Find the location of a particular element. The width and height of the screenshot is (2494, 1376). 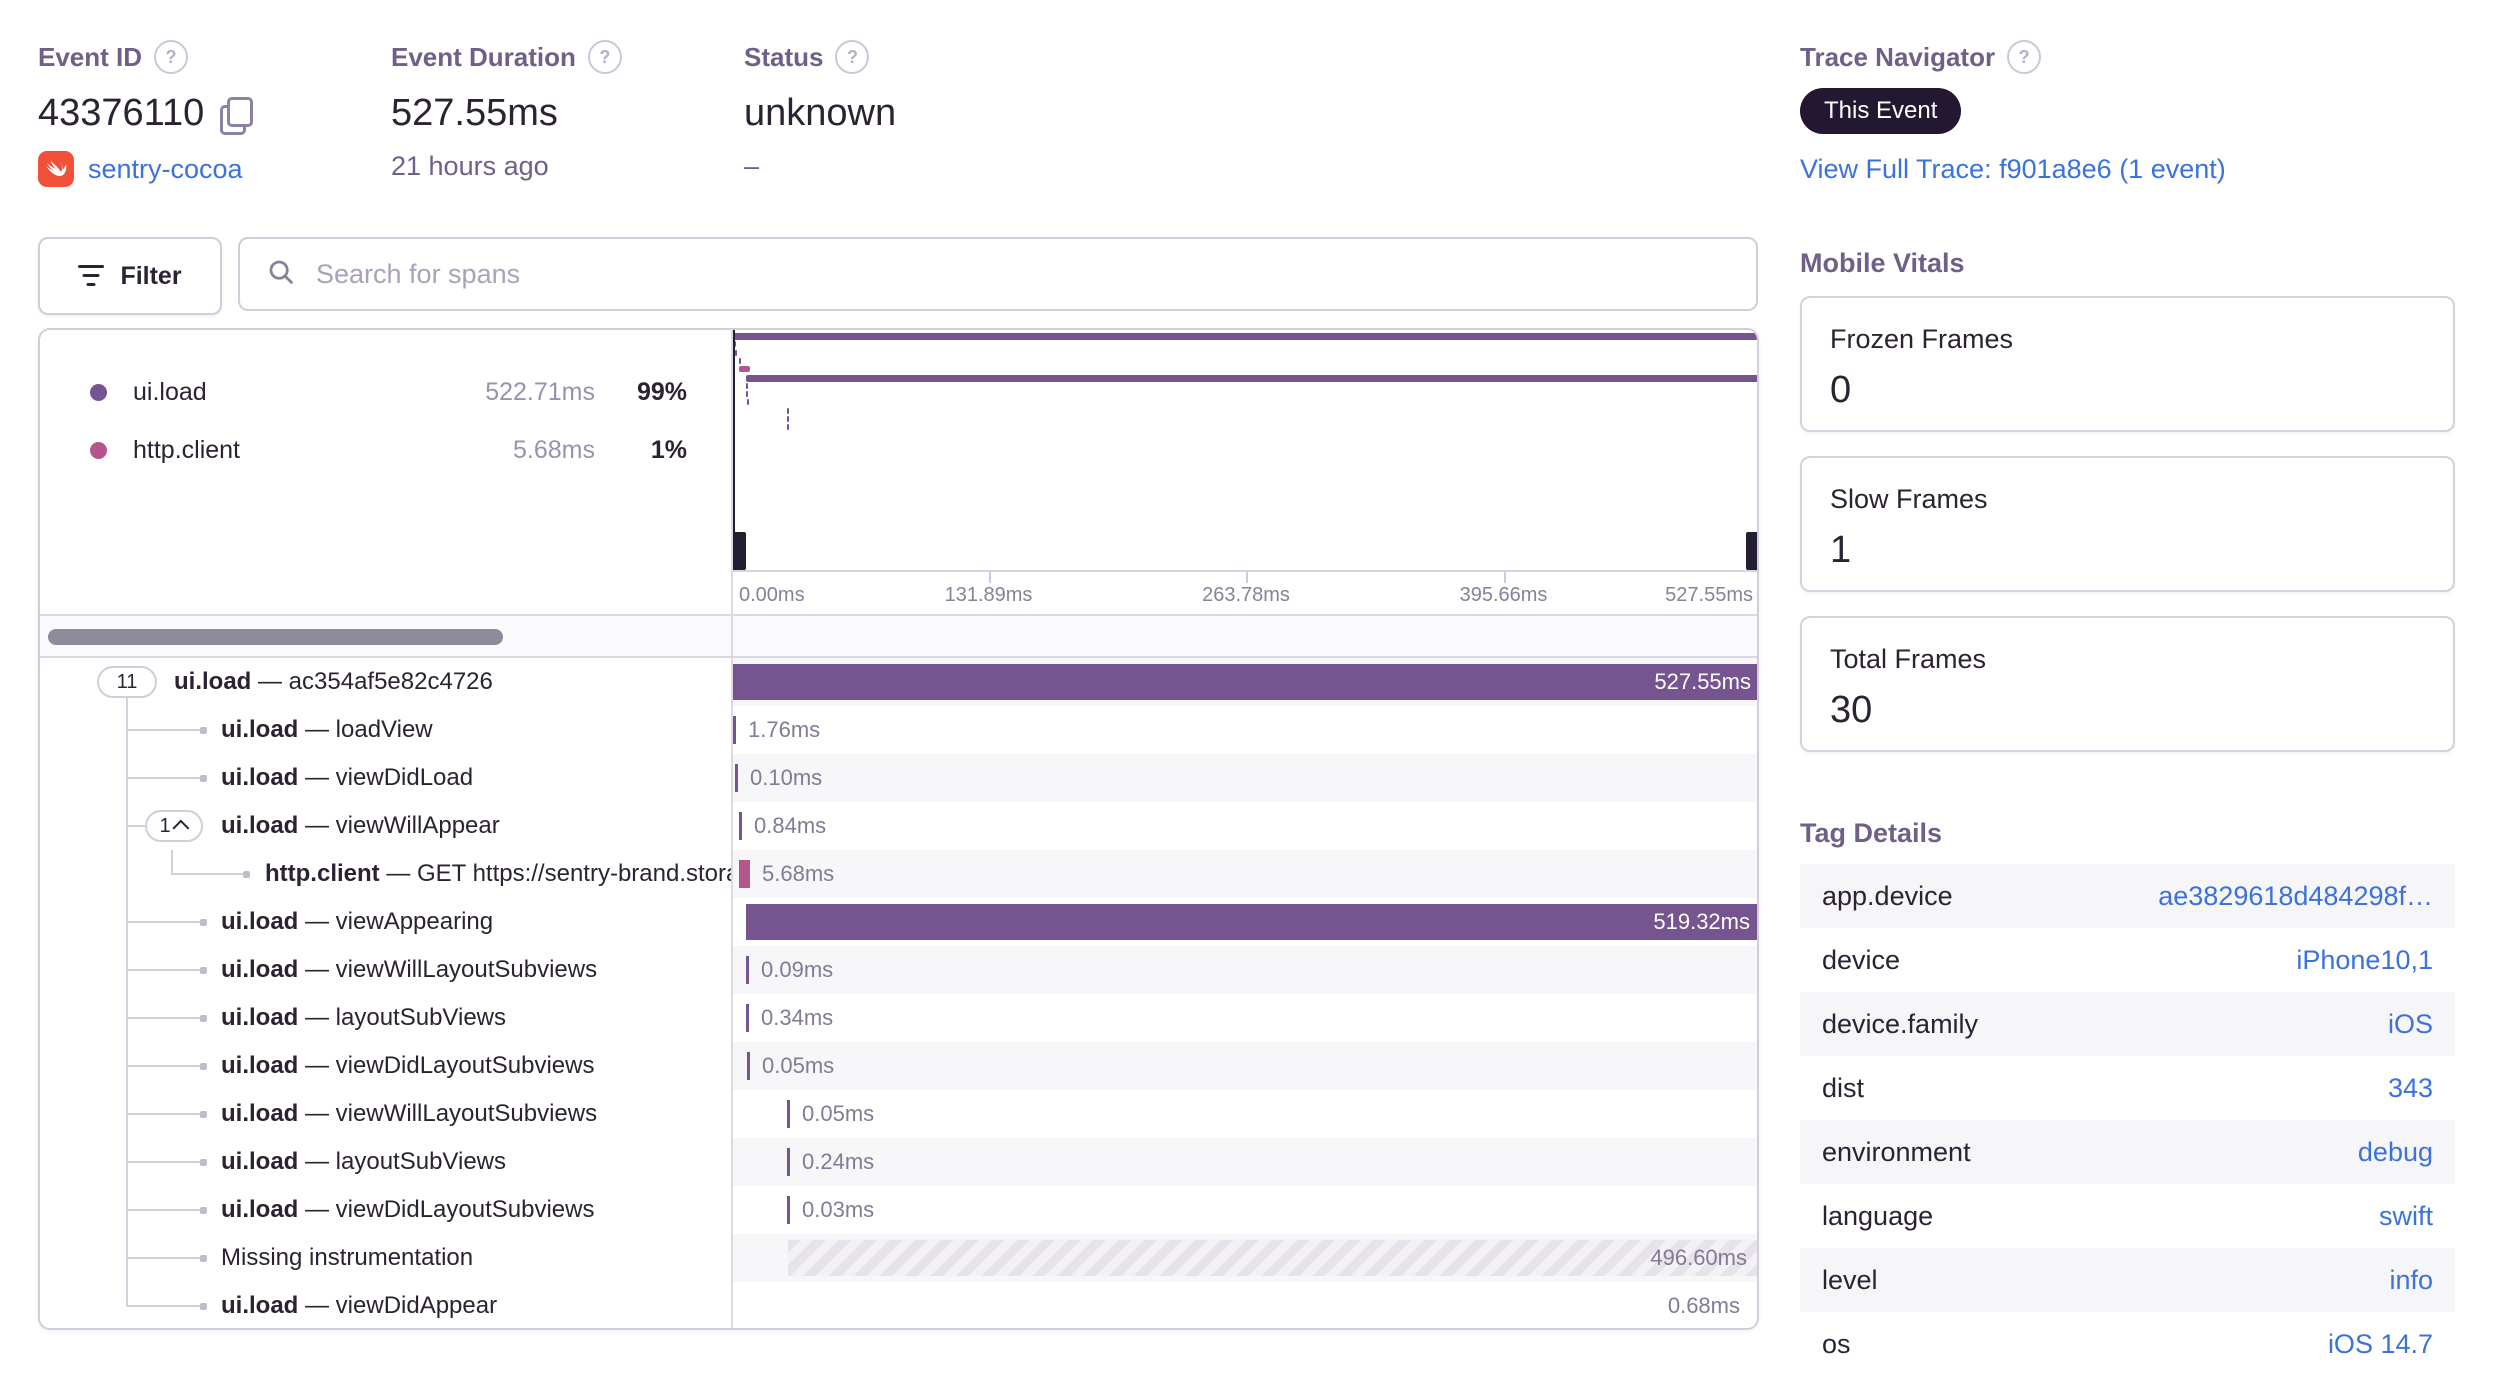

mobile-vitals-title: Mobile Vitals is located at coordinates (1882, 263).